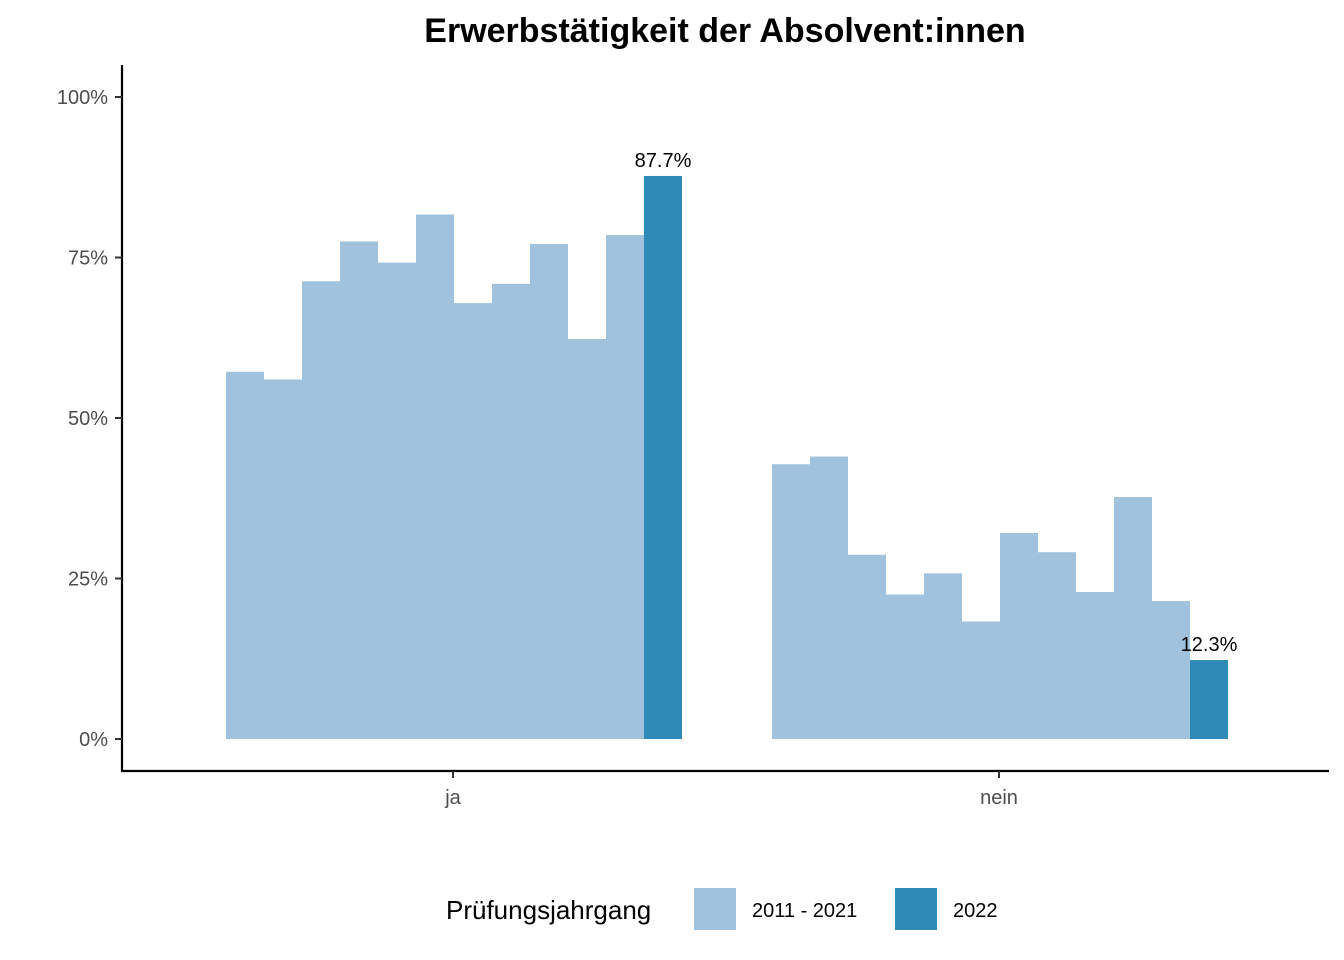  Describe the element at coordinates (452, 798) in the screenshot. I see `x-tick-label-ja: ja` at that location.